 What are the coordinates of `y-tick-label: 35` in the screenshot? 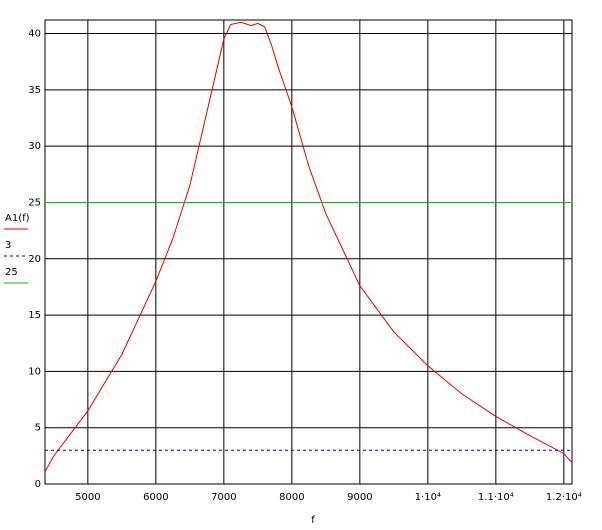 It's located at (34, 90).